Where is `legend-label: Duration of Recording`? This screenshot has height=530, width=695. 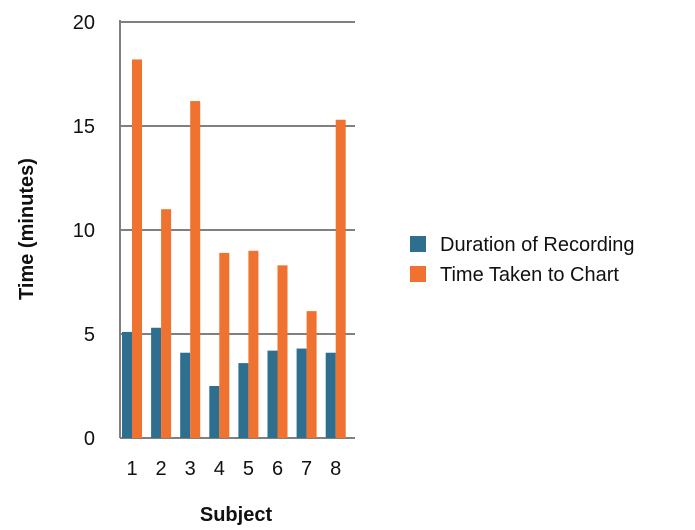
legend-label: Duration of Recording is located at coordinates (537, 245).